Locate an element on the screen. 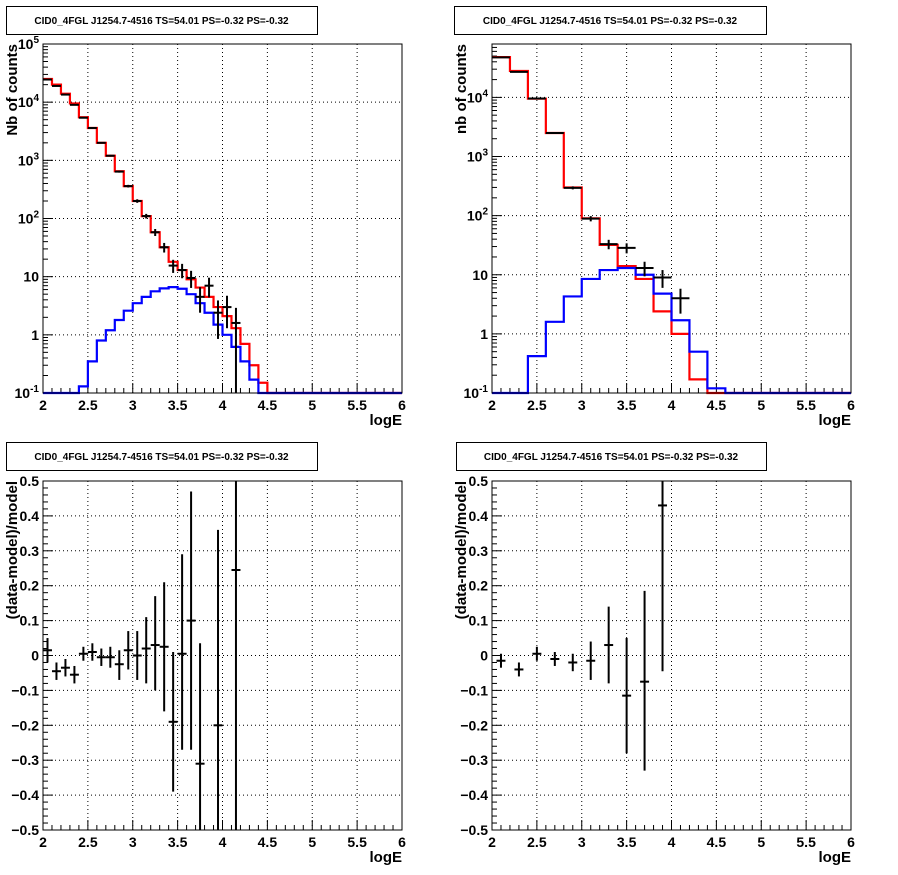 The width and height of the screenshot is (898, 875). y-tick-label: 10⁵ is located at coordinates (29, 43).